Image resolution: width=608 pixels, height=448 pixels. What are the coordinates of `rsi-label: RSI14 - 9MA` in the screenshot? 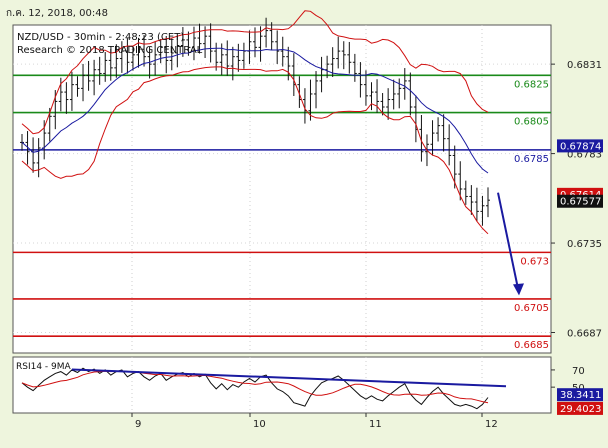 It's located at (44, 367).